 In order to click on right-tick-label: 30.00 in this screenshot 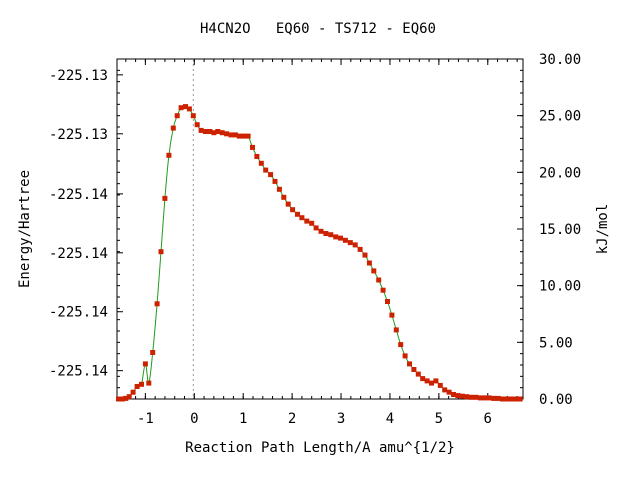, I will do `click(560, 60)`.